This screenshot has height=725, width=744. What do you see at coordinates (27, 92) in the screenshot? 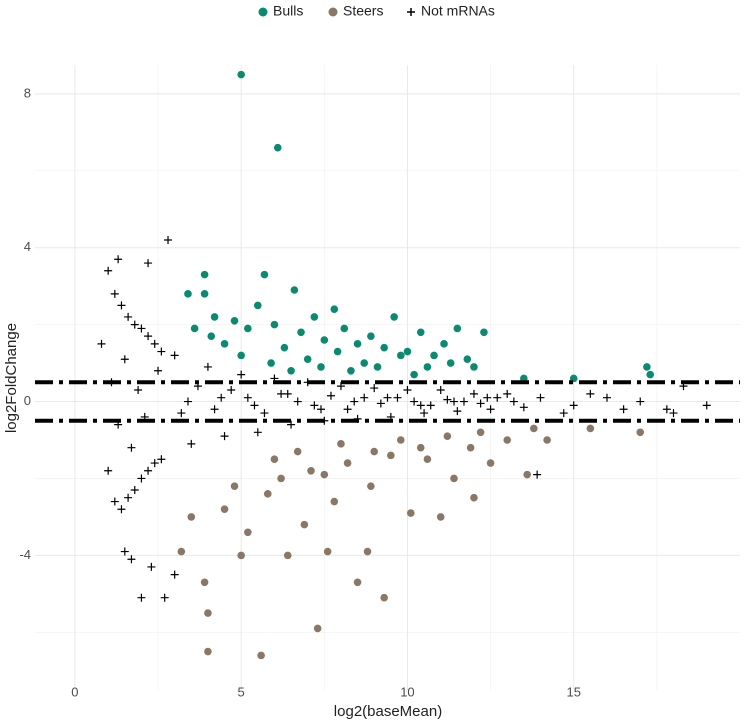
I see `y-tick-label: 8` at bounding box center [27, 92].